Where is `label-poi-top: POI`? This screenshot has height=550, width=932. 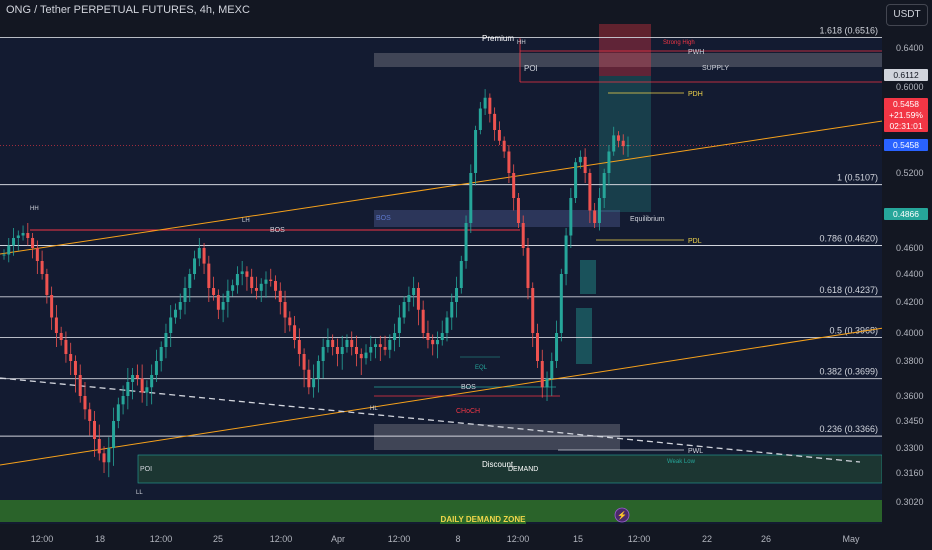 label-poi-top: POI is located at coordinates (531, 68).